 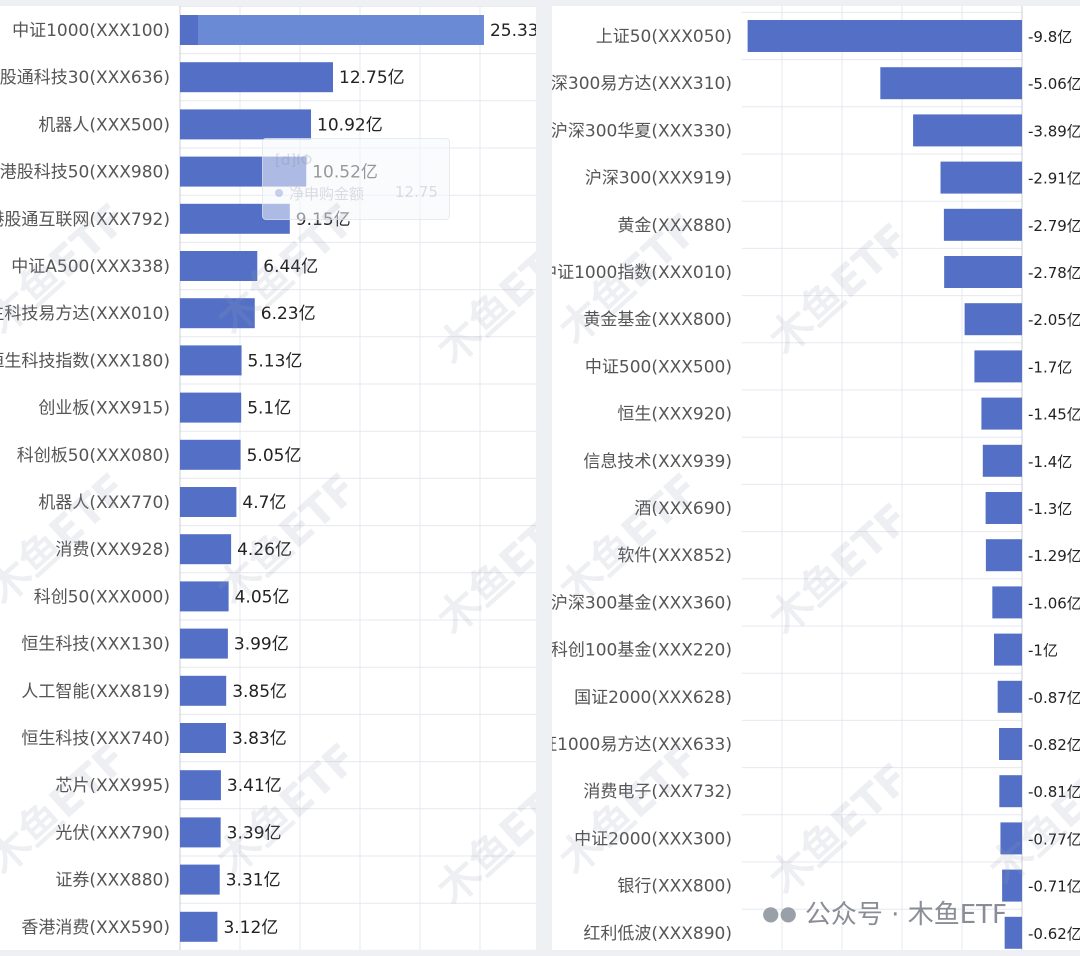 I want to click on category-label: 沪深300基金(XXX360), so click(x=642, y=603).